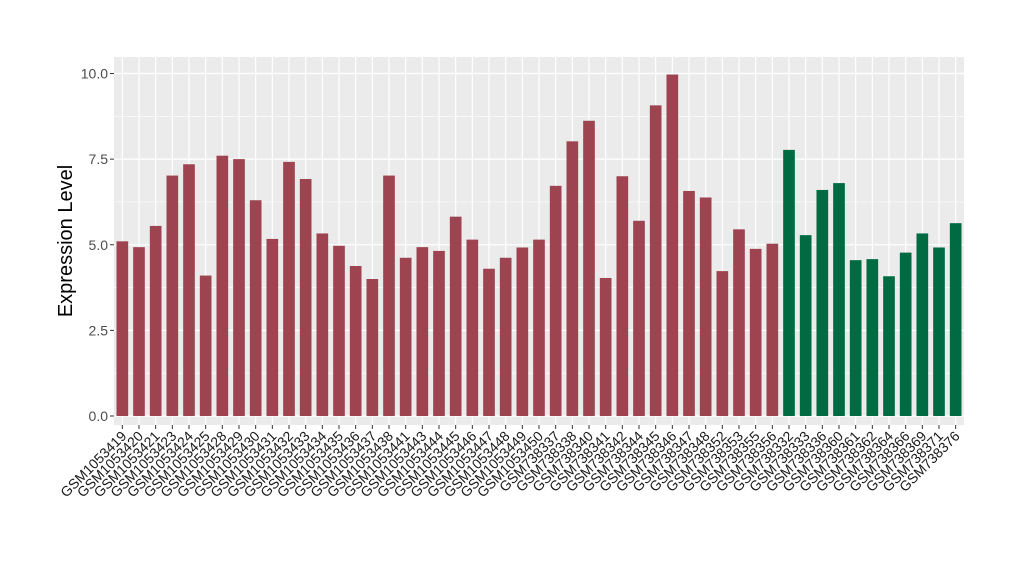  I want to click on bar-GSM1053419, so click(122, 328).